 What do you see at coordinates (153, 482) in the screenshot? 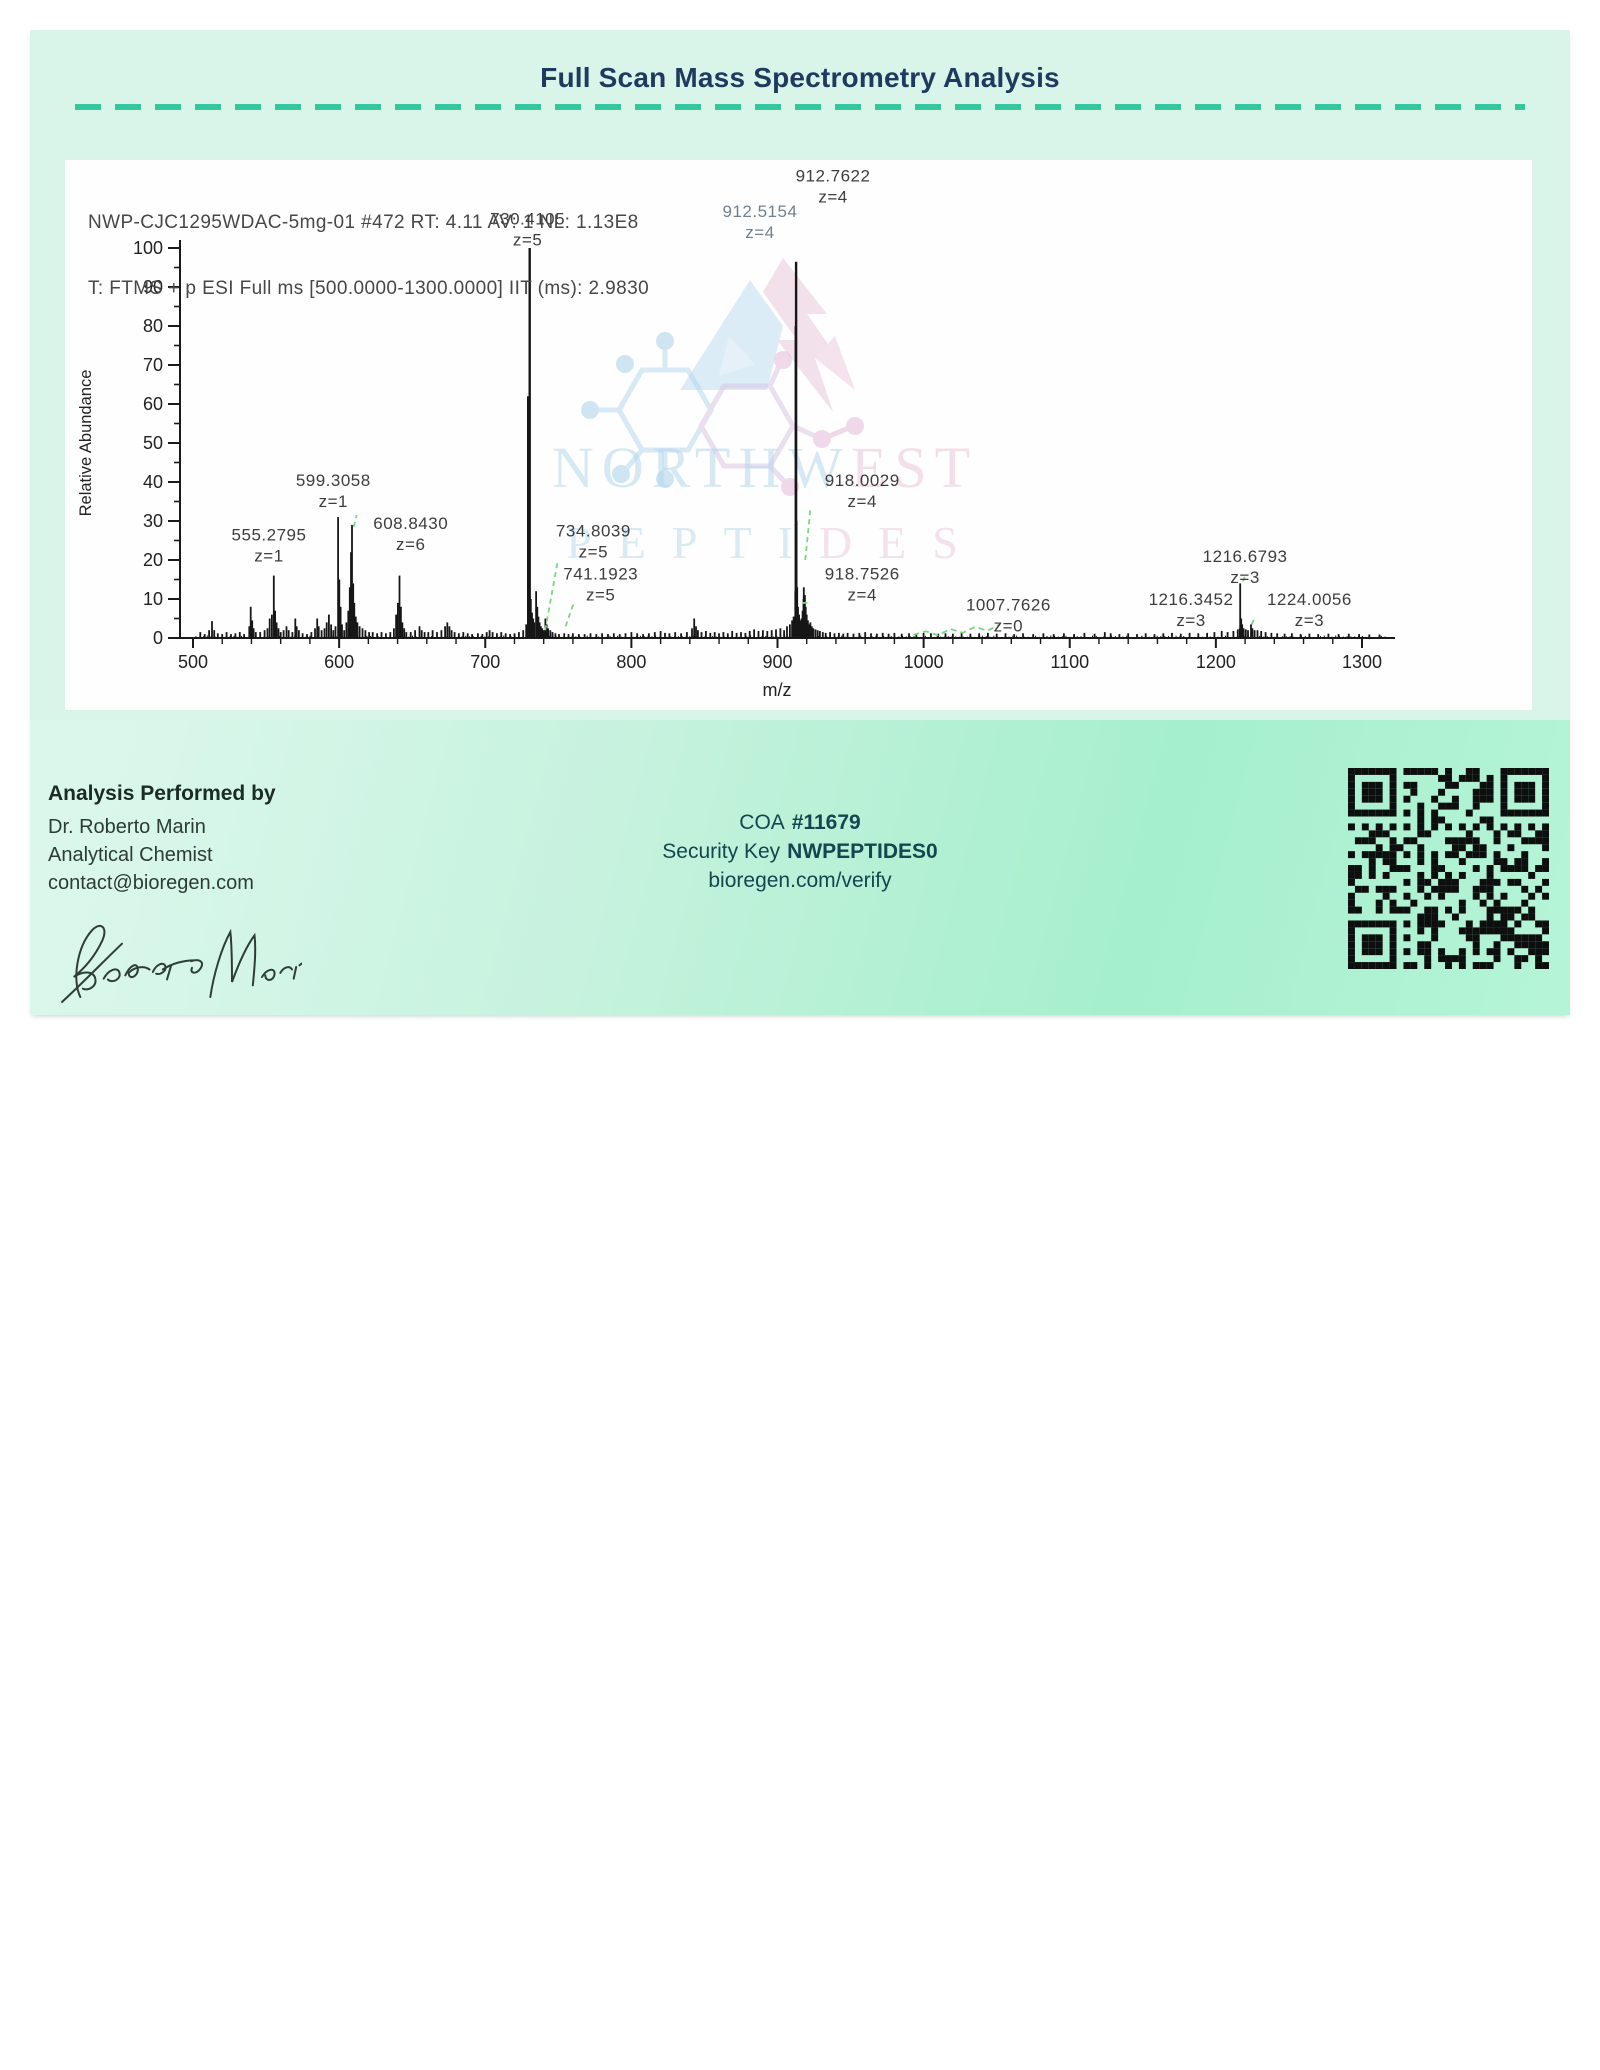
I see `svg-text: 40` at bounding box center [153, 482].